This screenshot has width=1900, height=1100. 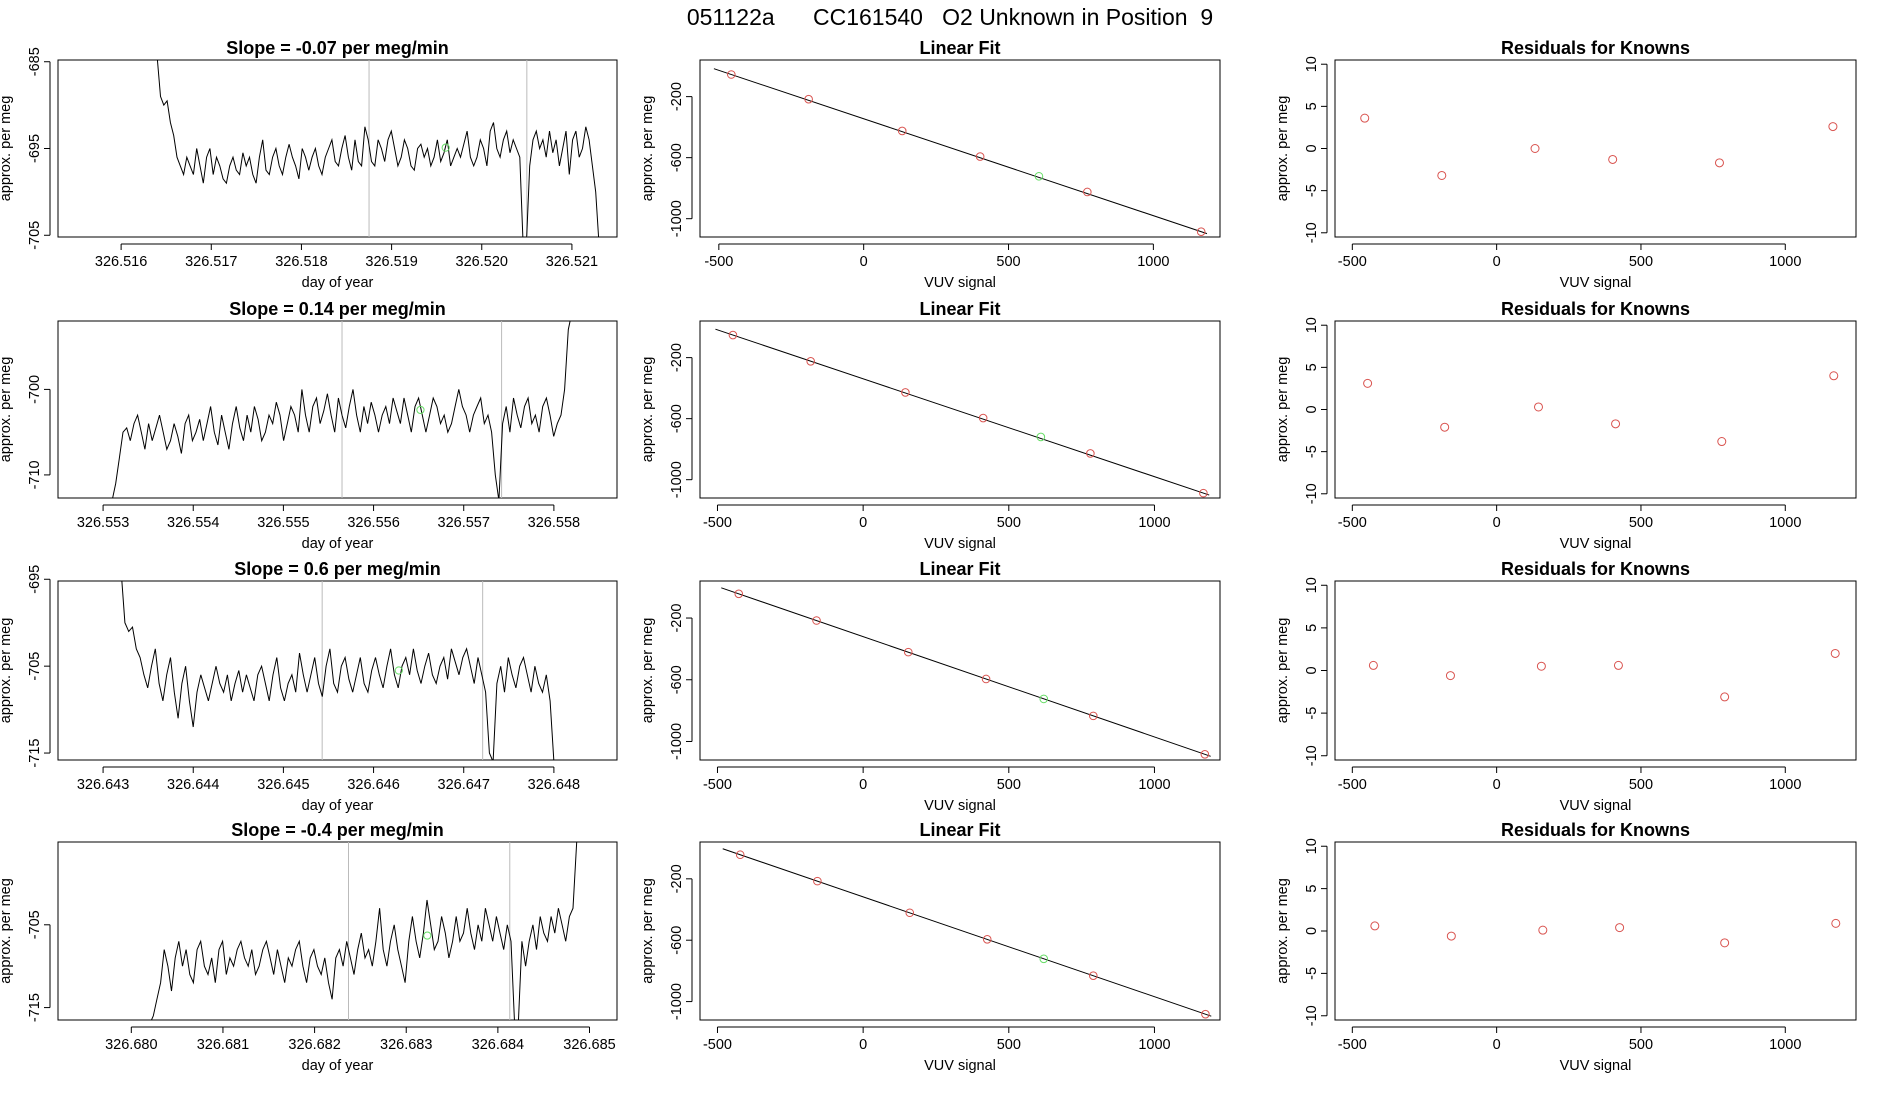 What do you see at coordinates (482, 262) in the screenshot?
I see `x-tick-label: 326.520` at bounding box center [482, 262].